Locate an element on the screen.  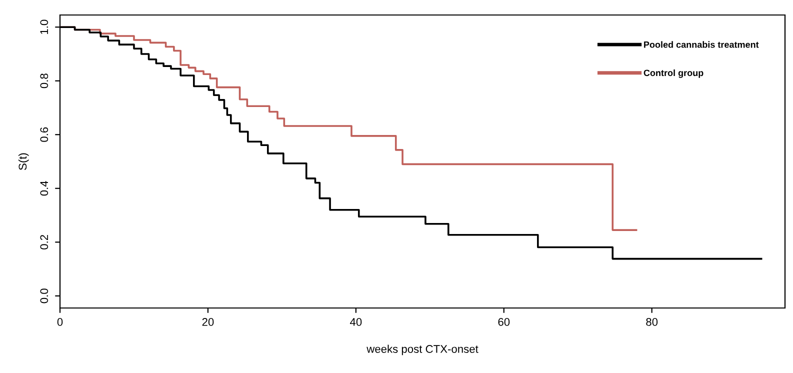
y-tick-label: 1.0 is located at coordinates (44, 27).